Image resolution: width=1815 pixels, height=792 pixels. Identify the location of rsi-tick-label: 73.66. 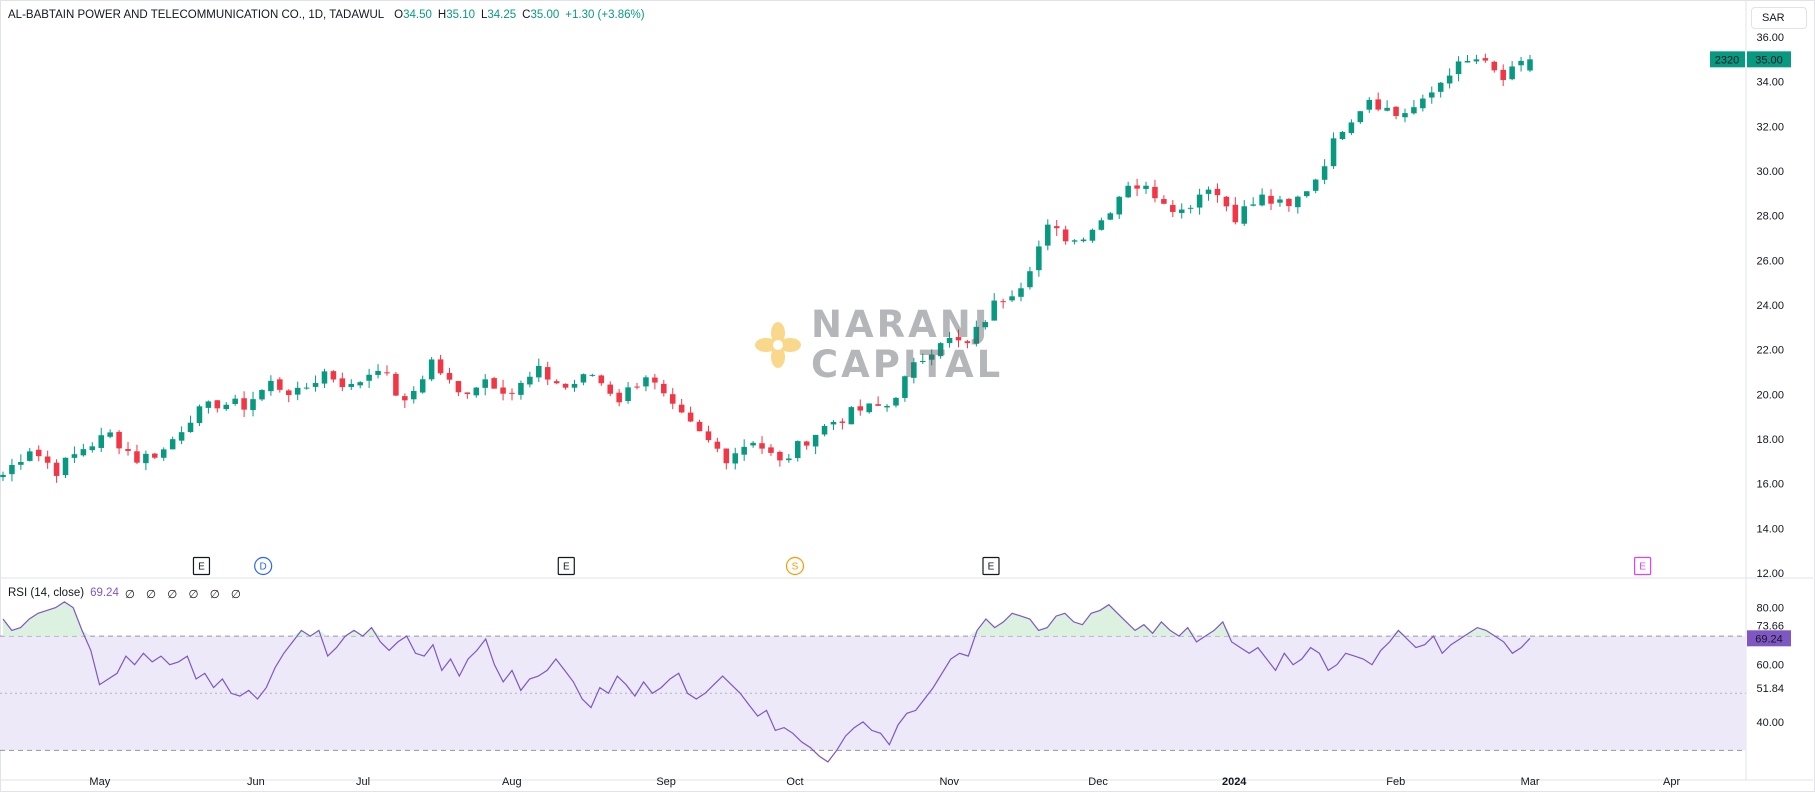
(1770, 627).